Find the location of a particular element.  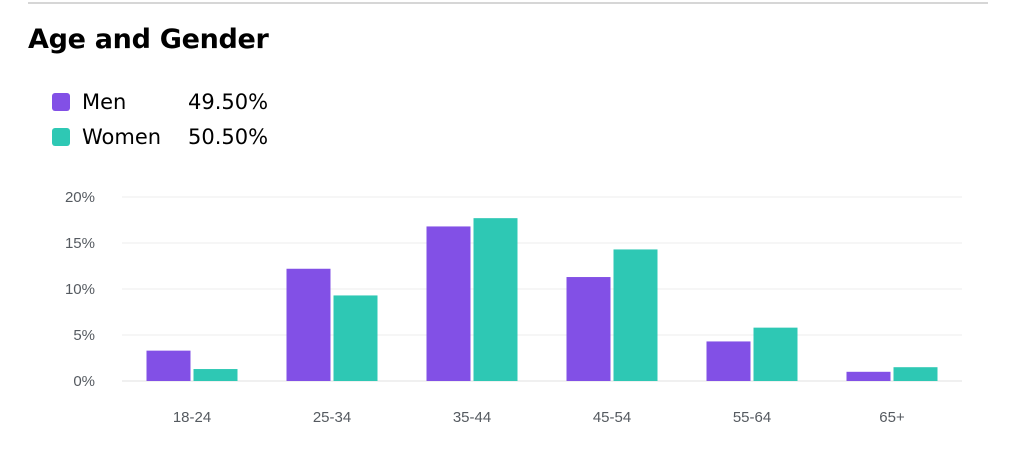

legend-label-men: Men is located at coordinates (104, 101).